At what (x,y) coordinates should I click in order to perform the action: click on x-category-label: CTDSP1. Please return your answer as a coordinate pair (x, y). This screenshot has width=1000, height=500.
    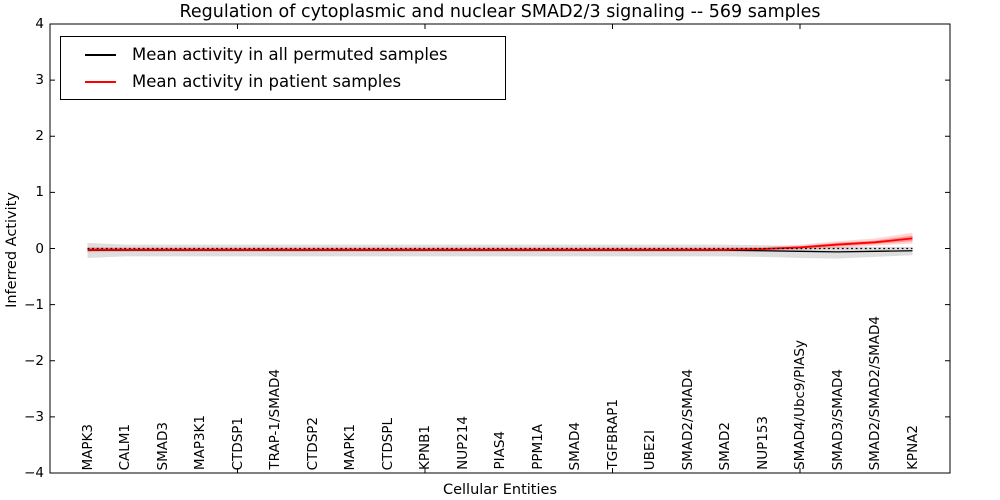
    Looking at the image, I should click on (237, 443).